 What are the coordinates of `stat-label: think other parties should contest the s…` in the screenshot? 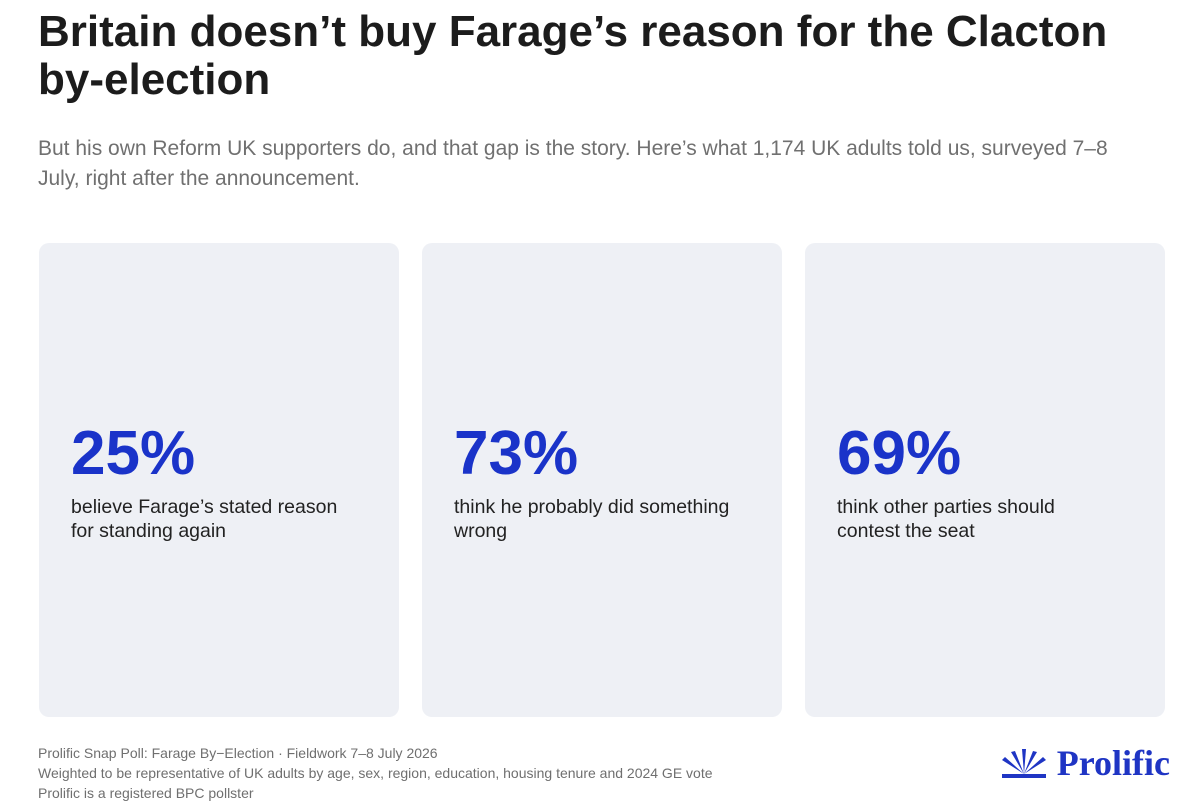 It's located at (946, 519).